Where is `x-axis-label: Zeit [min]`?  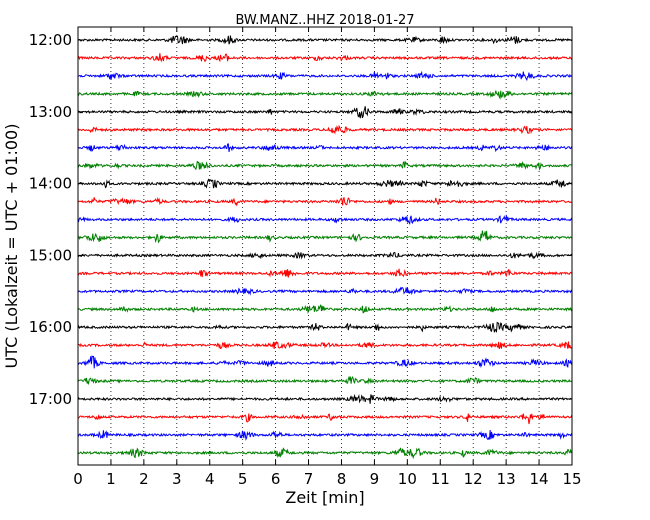
x-axis-label: Zeit [min] is located at coordinates (324, 497).